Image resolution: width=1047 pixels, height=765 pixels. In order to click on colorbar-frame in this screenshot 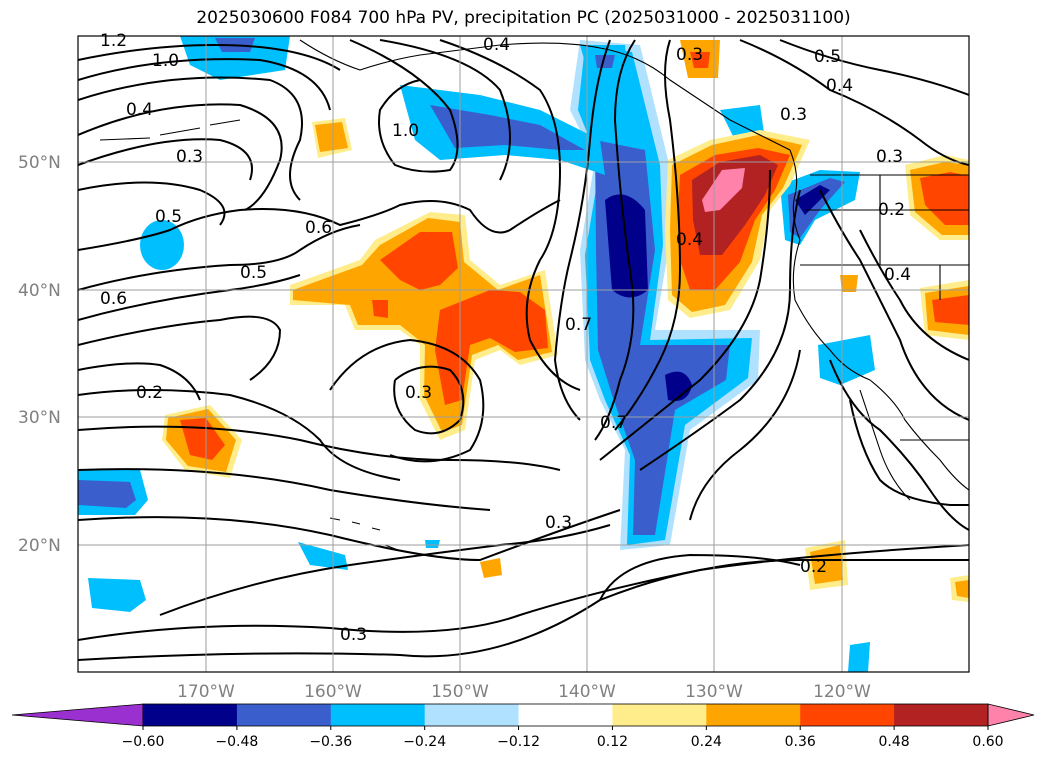, I will do `click(565, 715)`.